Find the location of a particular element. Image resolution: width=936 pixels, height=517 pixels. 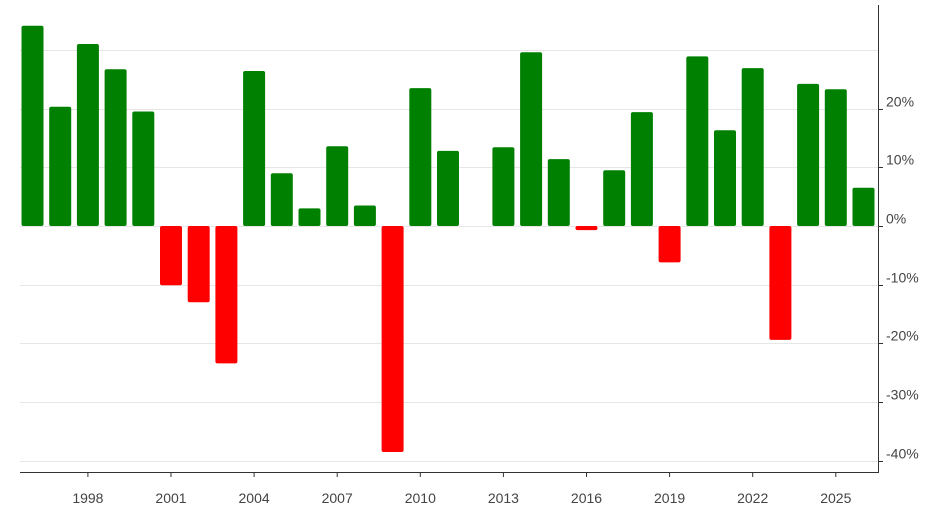

bar-2004 is located at coordinates (254, 148).